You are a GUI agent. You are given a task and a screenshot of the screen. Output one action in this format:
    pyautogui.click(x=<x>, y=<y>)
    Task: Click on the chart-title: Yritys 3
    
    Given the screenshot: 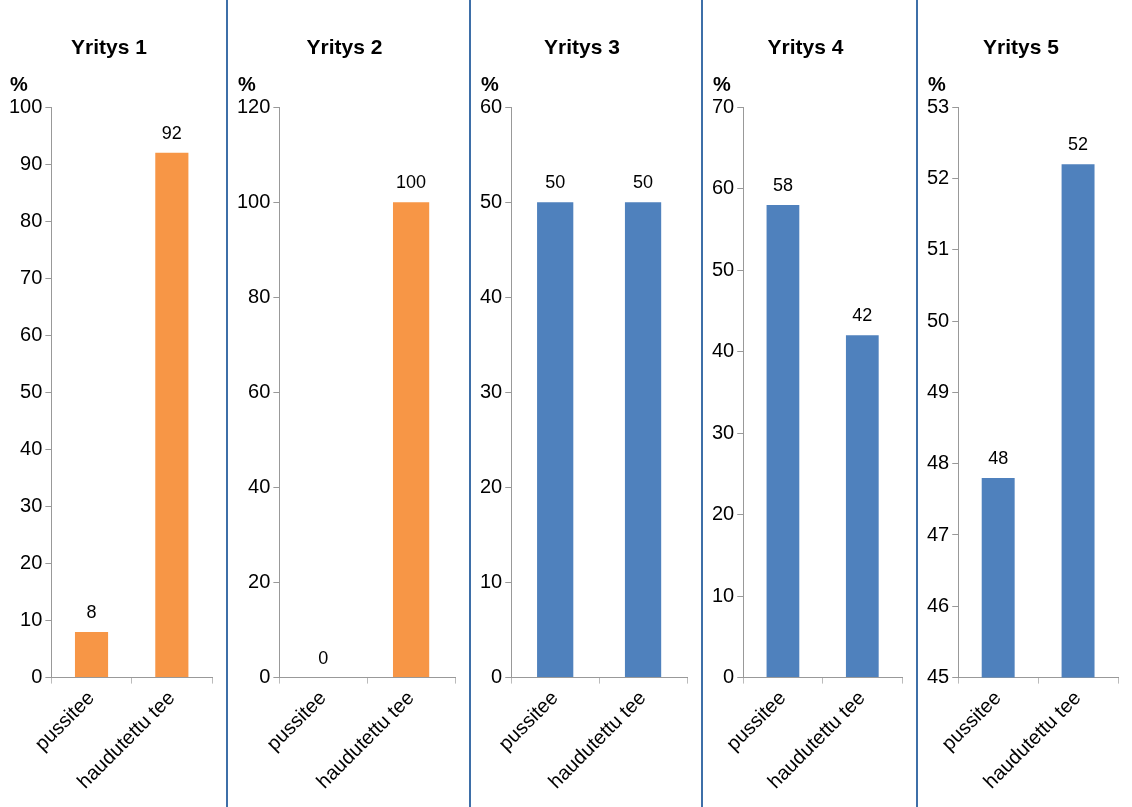 What is the action you would take?
    pyautogui.click(x=582, y=47)
    